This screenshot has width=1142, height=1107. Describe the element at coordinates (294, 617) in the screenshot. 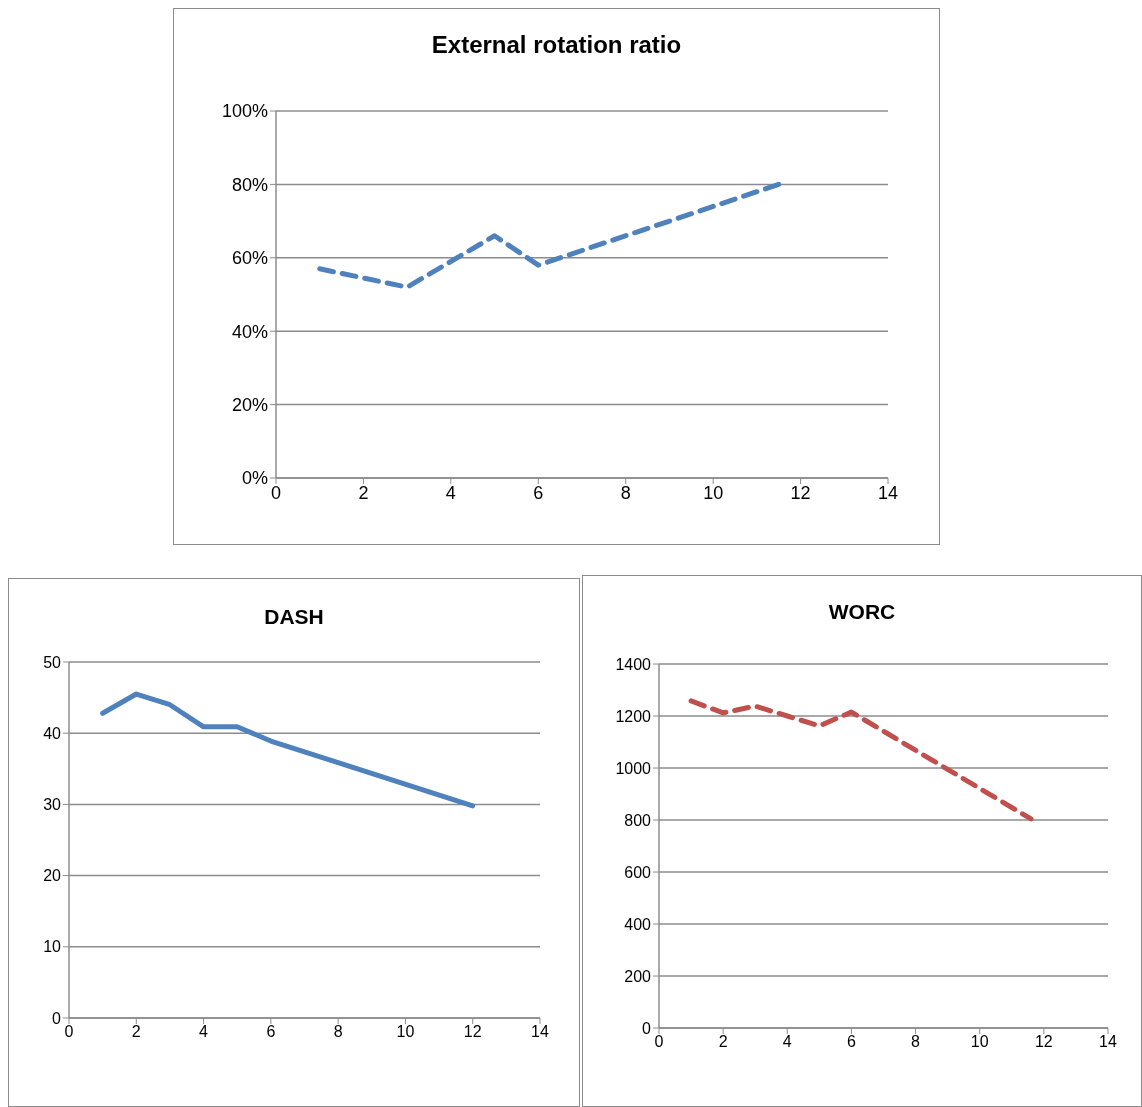

I see `chart-title: DASH` at that location.